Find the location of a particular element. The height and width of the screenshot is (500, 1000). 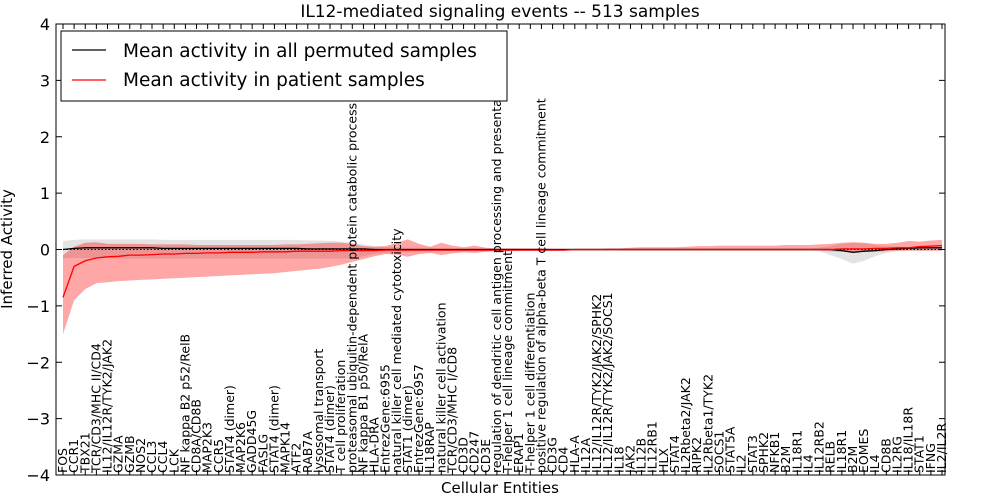

category-label: CD247 is located at coordinates (474, 452).